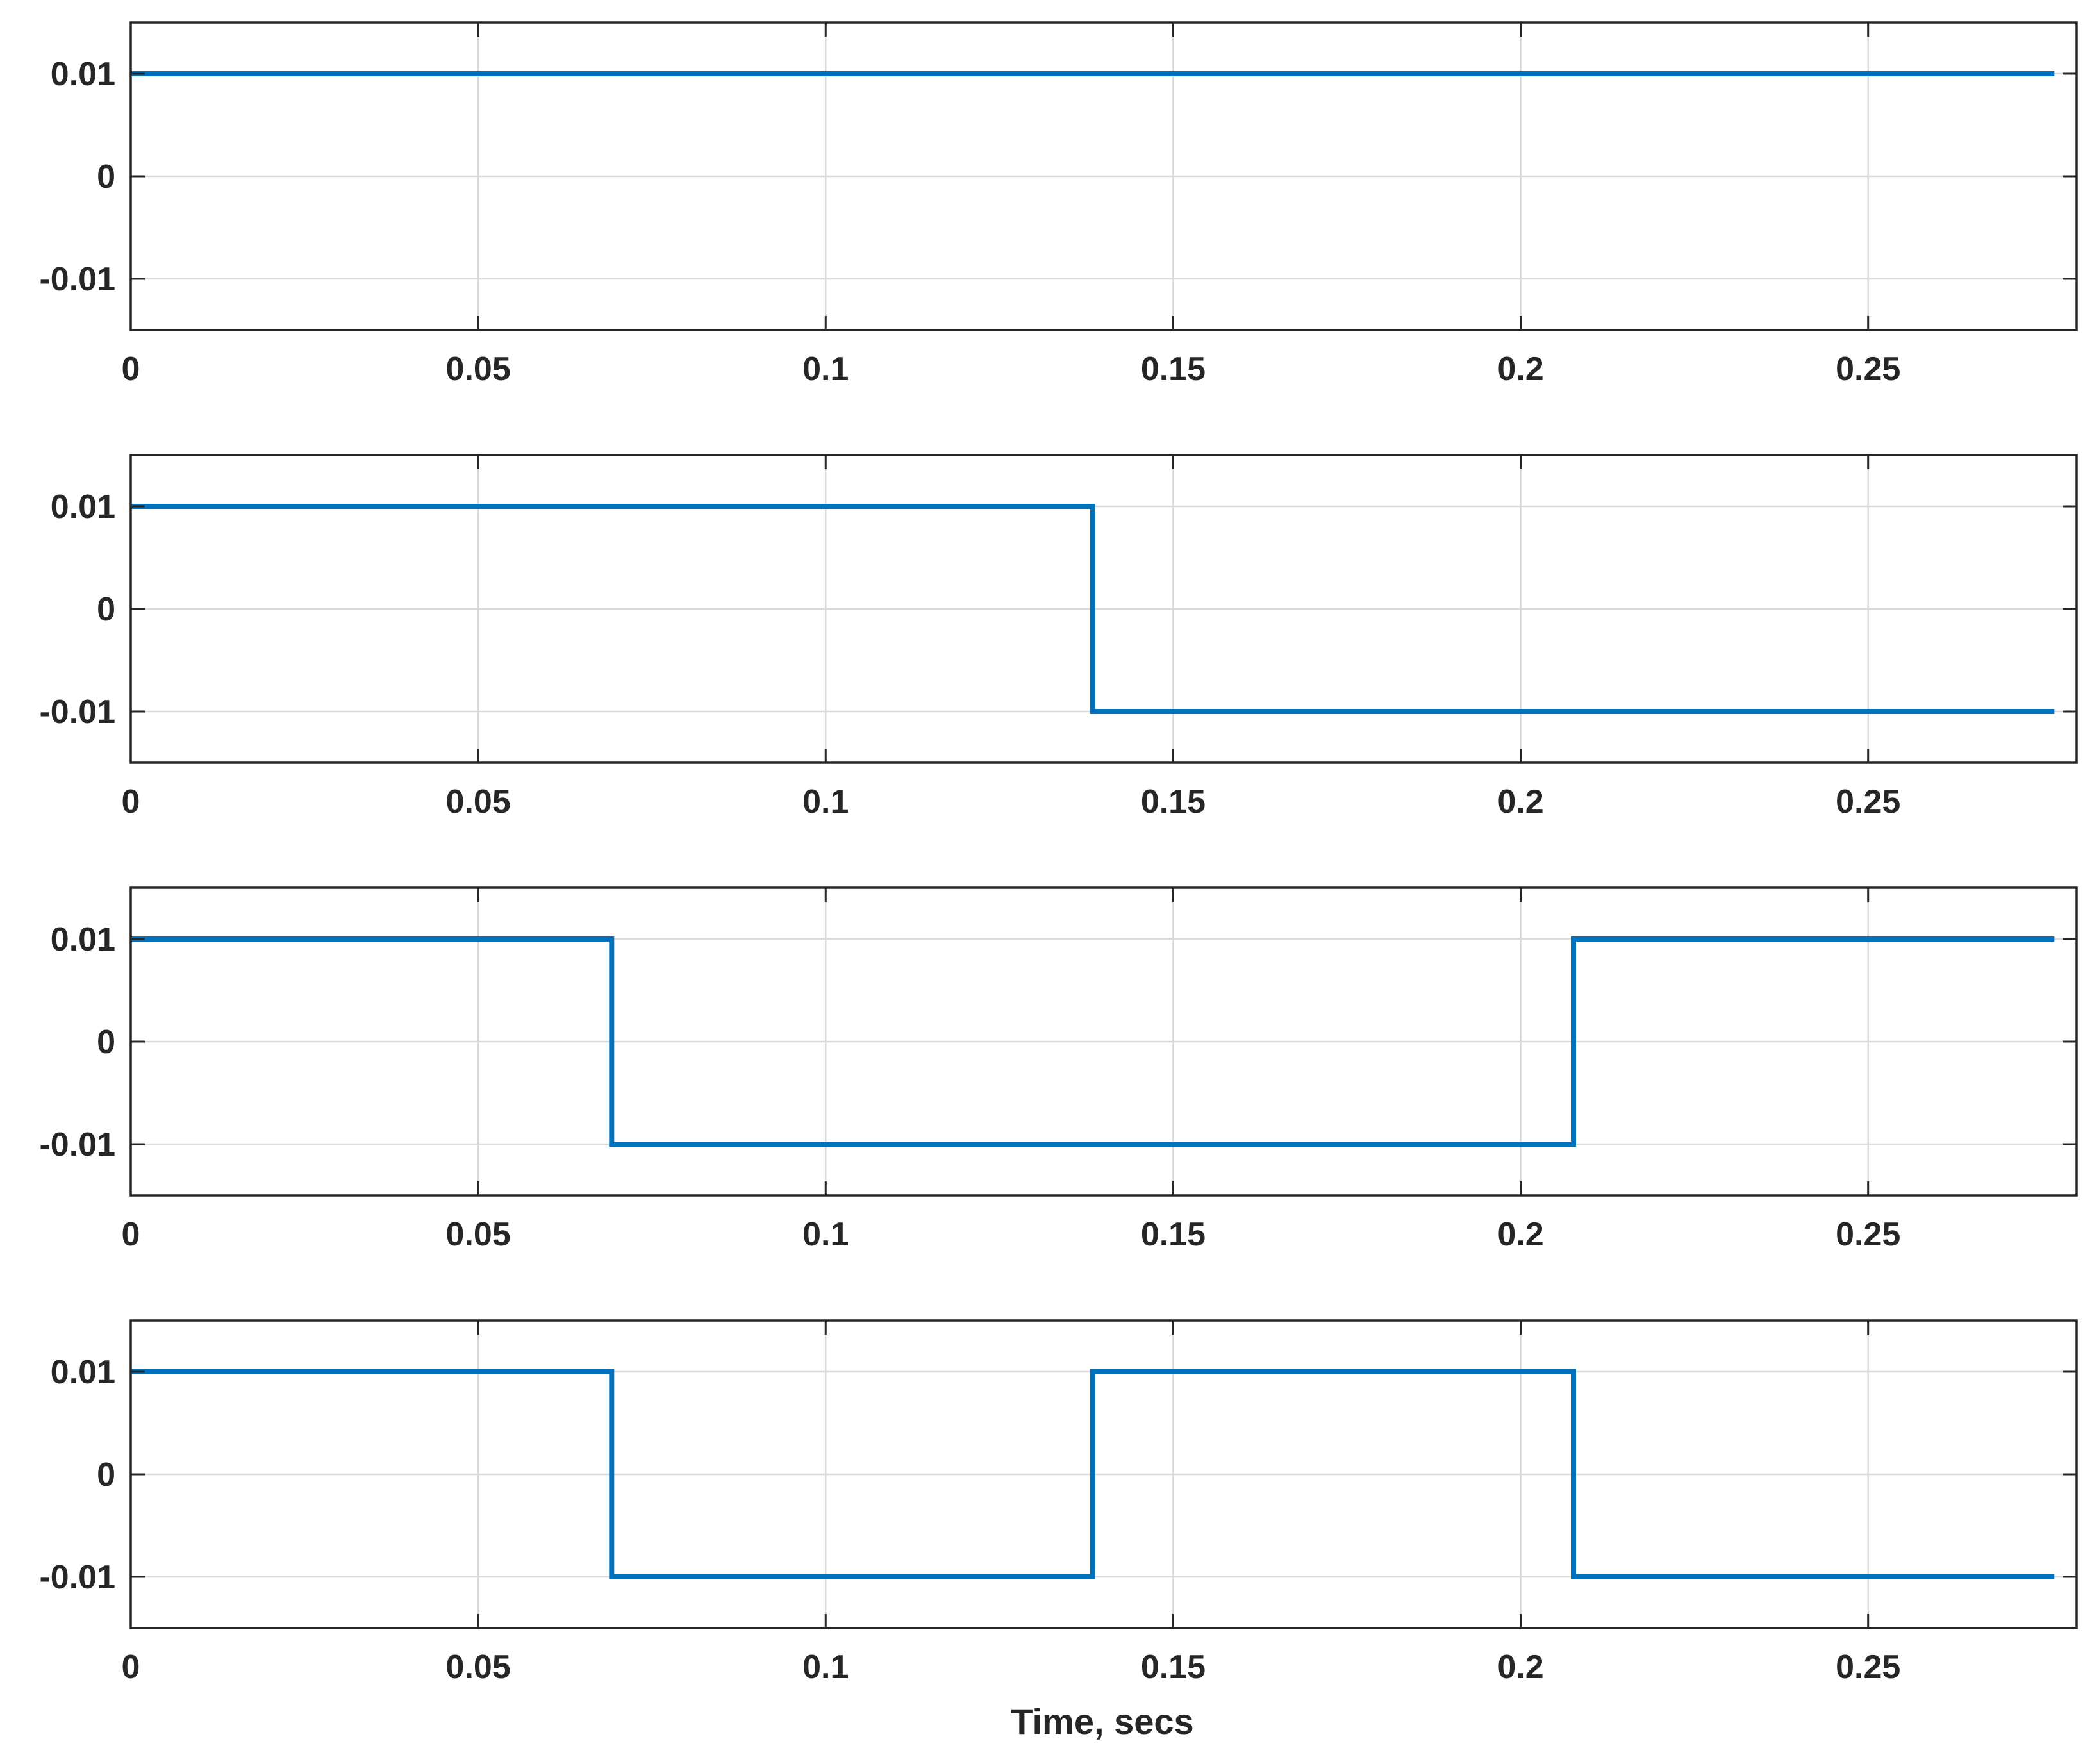  Describe the element at coordinates (1102, 1722) in the screenshot. I see `x-axis-label: Time, secs` at that location.